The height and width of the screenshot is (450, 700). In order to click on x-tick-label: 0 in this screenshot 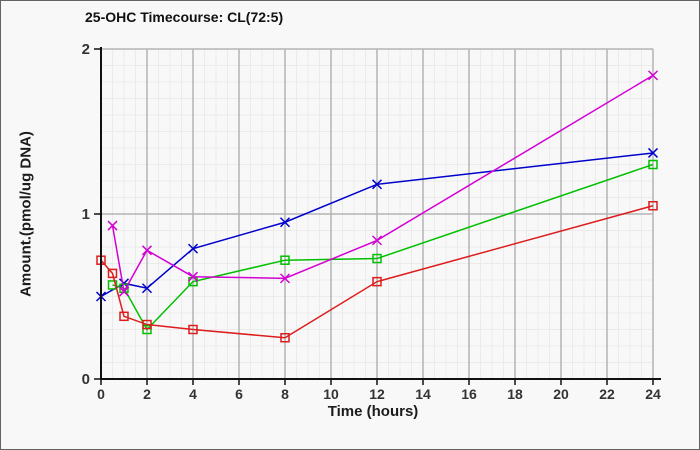, I will do `click(101, 394)`.